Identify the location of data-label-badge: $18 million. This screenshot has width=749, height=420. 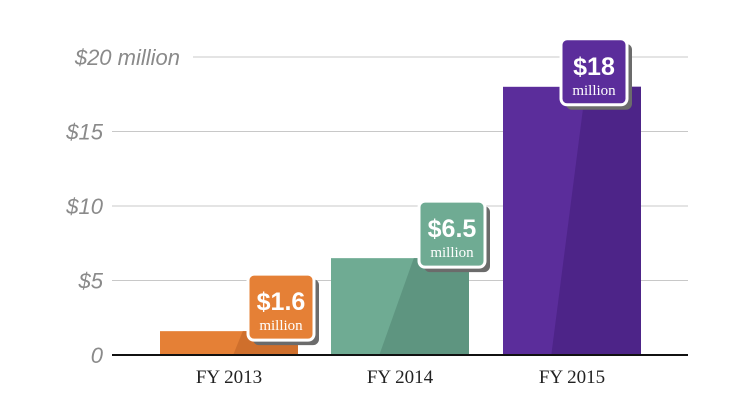
(595, 73).